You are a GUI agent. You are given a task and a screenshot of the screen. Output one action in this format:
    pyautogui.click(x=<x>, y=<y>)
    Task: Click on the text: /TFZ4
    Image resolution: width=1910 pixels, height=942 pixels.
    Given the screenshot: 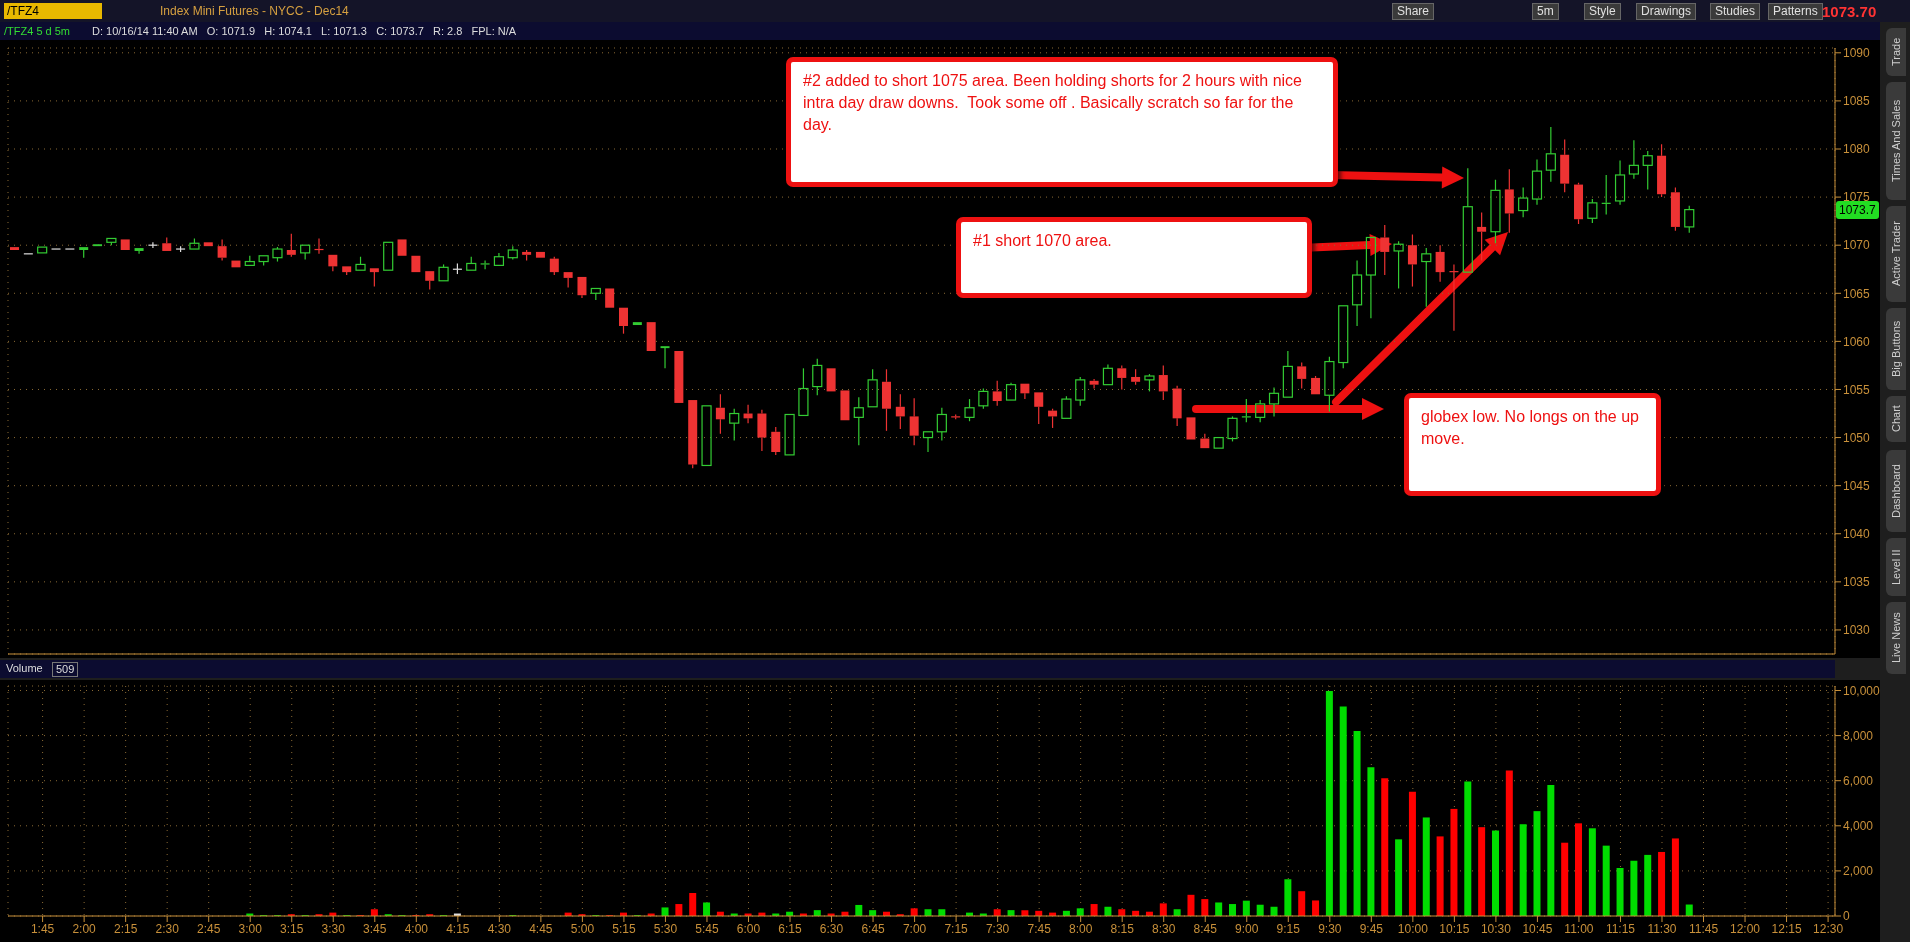 What is the action you would take?
    pyautogui.click(x=53, y=11)
    